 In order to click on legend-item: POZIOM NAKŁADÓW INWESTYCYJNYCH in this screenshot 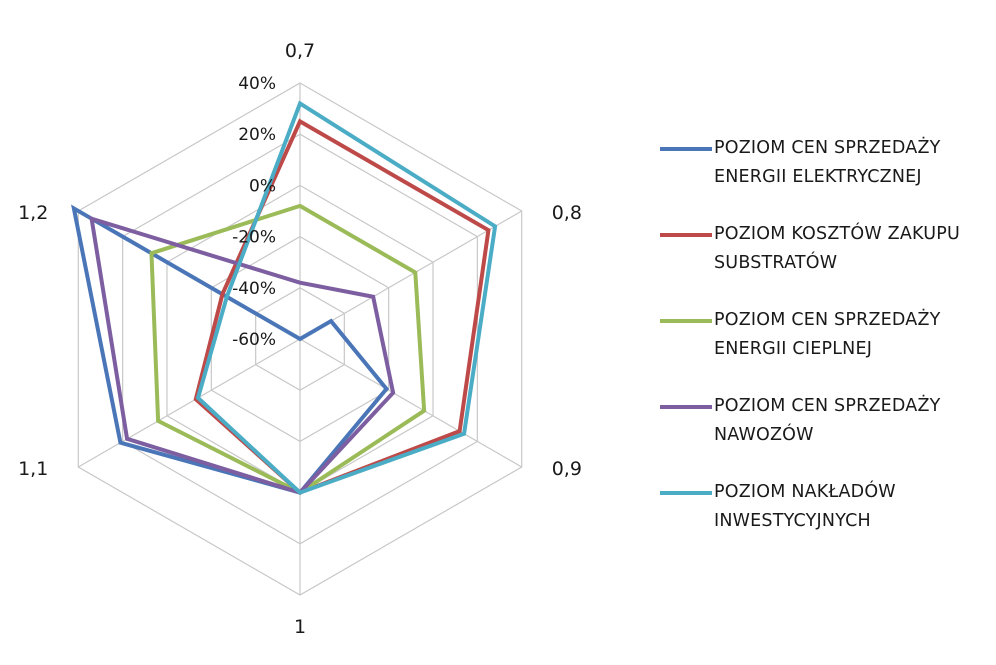, I will do `click(825, 507)`.